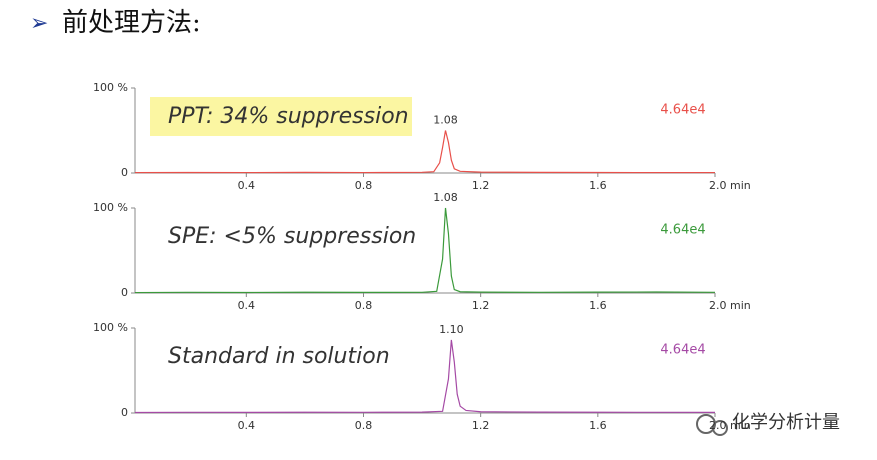  Describe the element at coordinates (786, 422) in the screenshot. I see `watermark-text: 化学分析计量` at that location.